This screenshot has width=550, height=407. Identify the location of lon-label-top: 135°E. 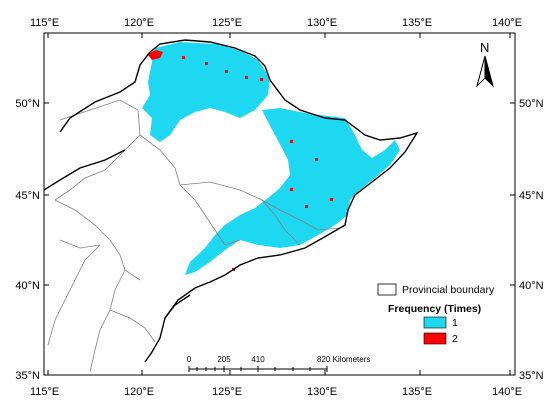
(417, 23).